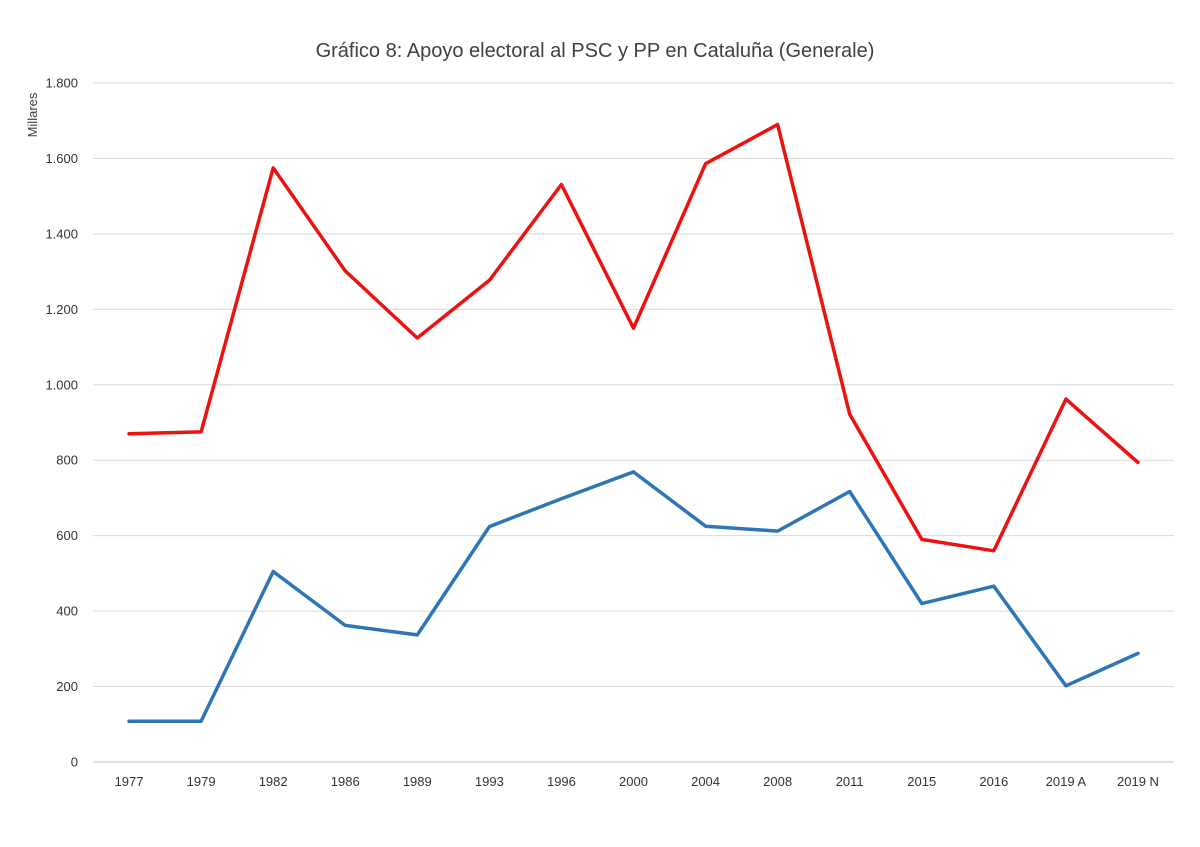 Image resolution: width=1200 pixels, height=847 pixels. I want to click on x-tick-label: 2004, so click(705, 781).